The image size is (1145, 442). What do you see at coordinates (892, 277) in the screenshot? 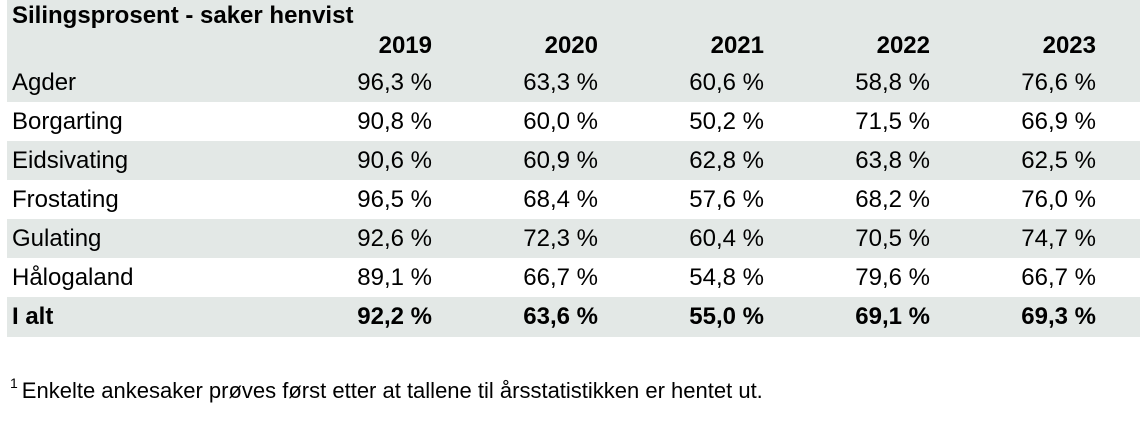
I see `row-value: 79,6 %` at bounding box center [892, 277].